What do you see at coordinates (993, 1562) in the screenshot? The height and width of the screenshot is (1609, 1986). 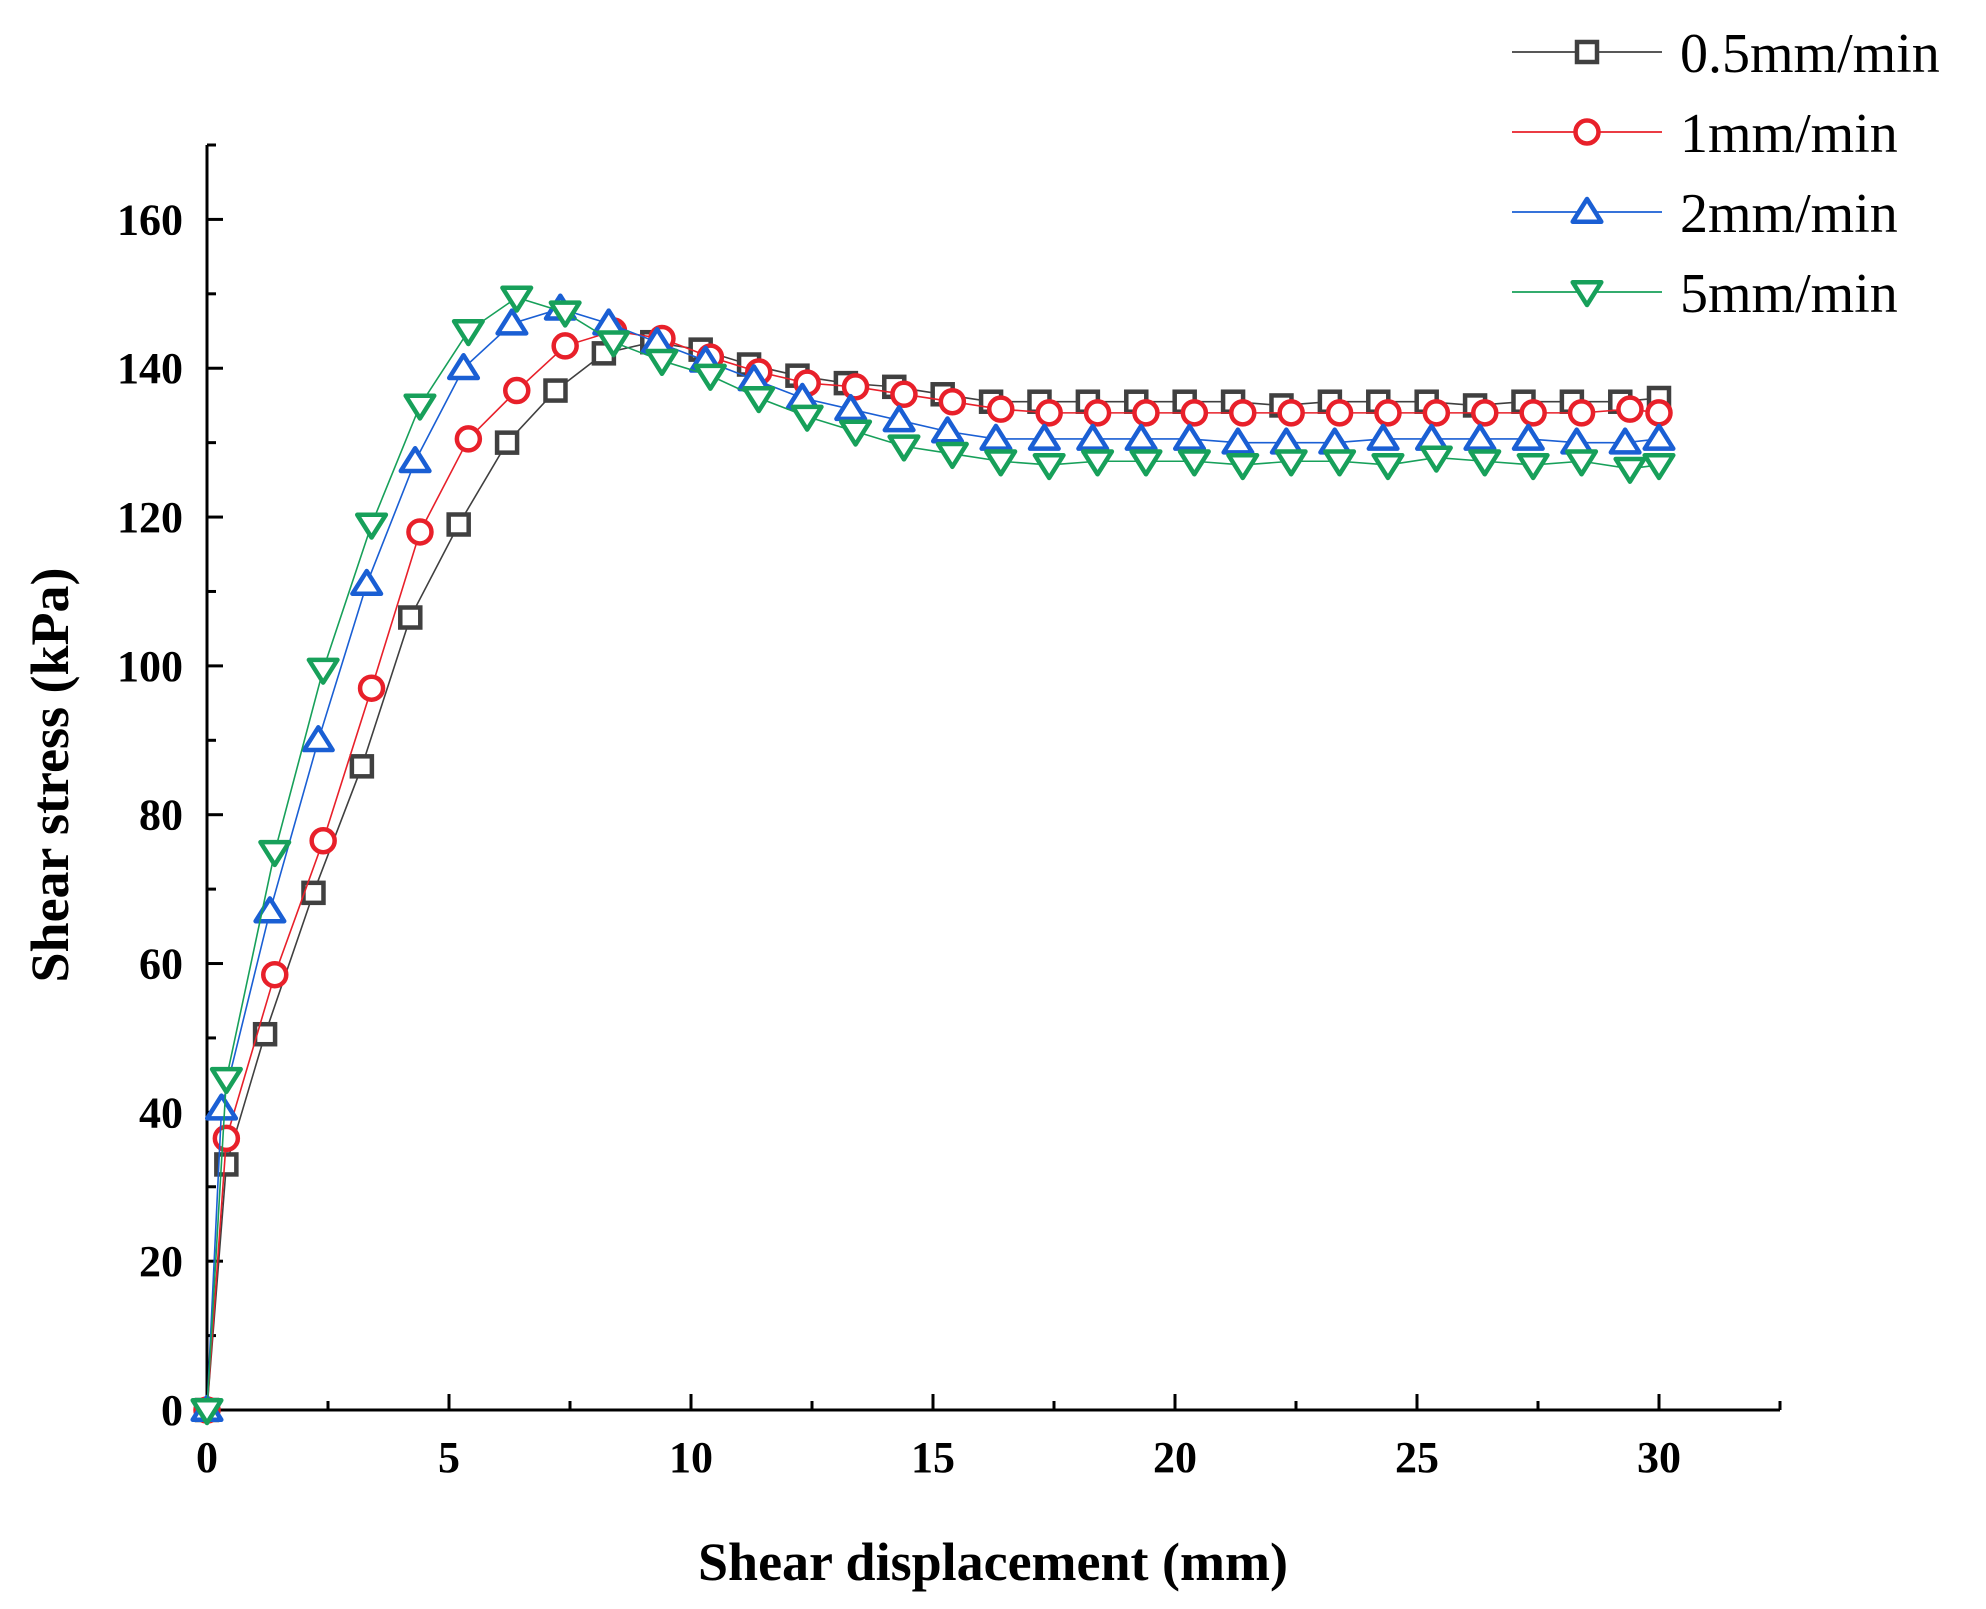 I see `x-axis-title: Shear displacement (mm)` at bounding box center [993, 1562].